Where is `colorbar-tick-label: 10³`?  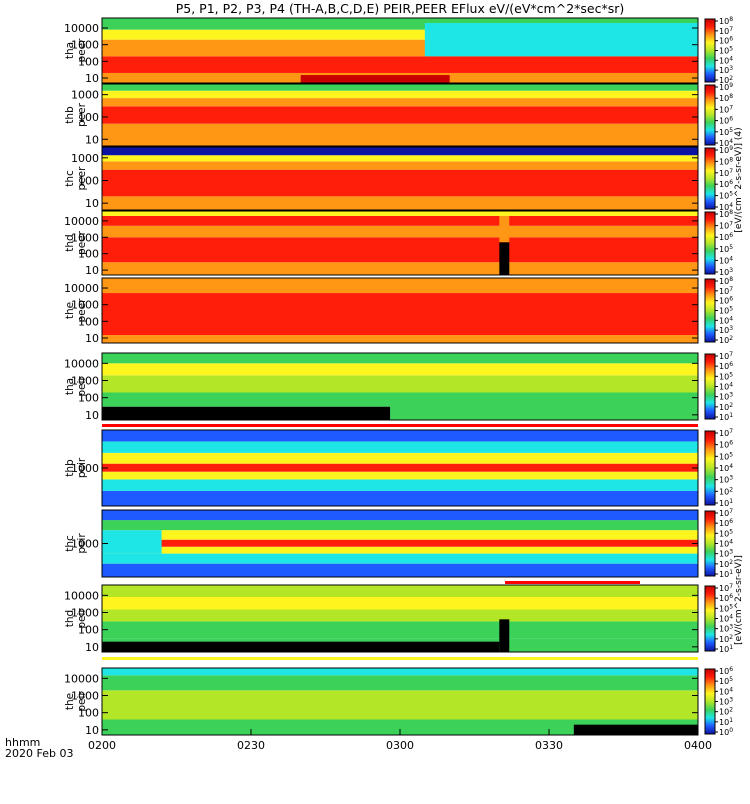
colorbar-tick-label: 10³ is located at coordinates (726, 702).